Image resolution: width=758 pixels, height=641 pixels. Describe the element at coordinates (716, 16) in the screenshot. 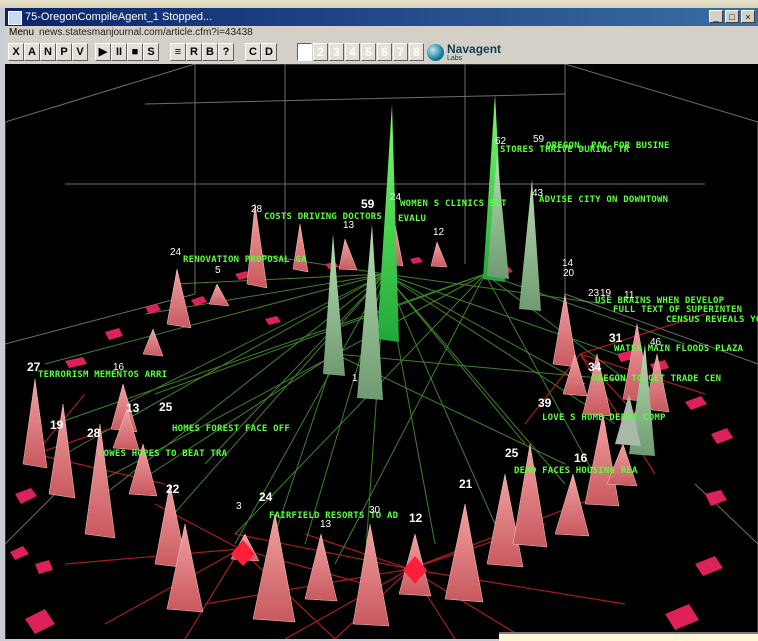

I see `minimize-button: _` at that location.